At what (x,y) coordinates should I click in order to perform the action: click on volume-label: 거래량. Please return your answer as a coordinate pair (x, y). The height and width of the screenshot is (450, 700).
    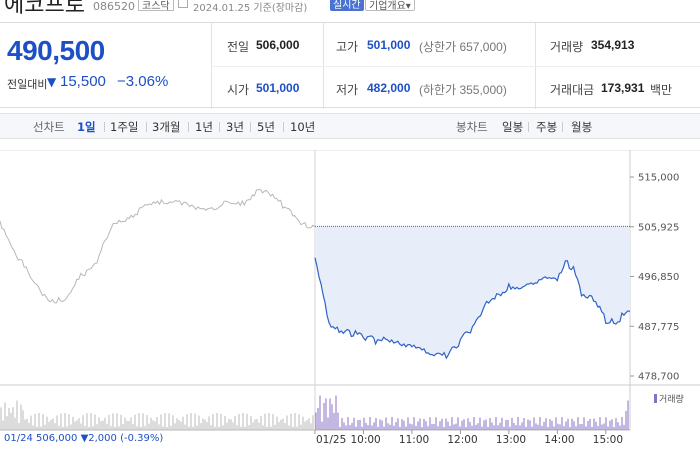
    Looking at the image, I should click on (567, 47).